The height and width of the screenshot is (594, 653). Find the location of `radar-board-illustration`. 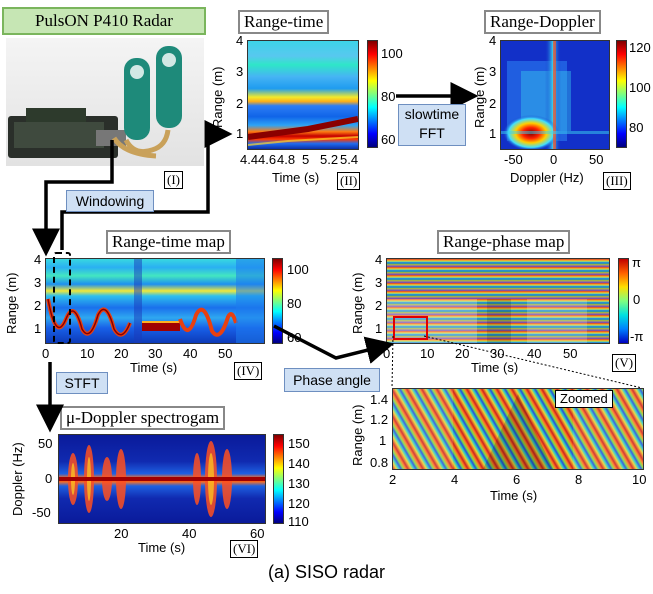

radar-board-illustration is located at coordinates (95, 102).